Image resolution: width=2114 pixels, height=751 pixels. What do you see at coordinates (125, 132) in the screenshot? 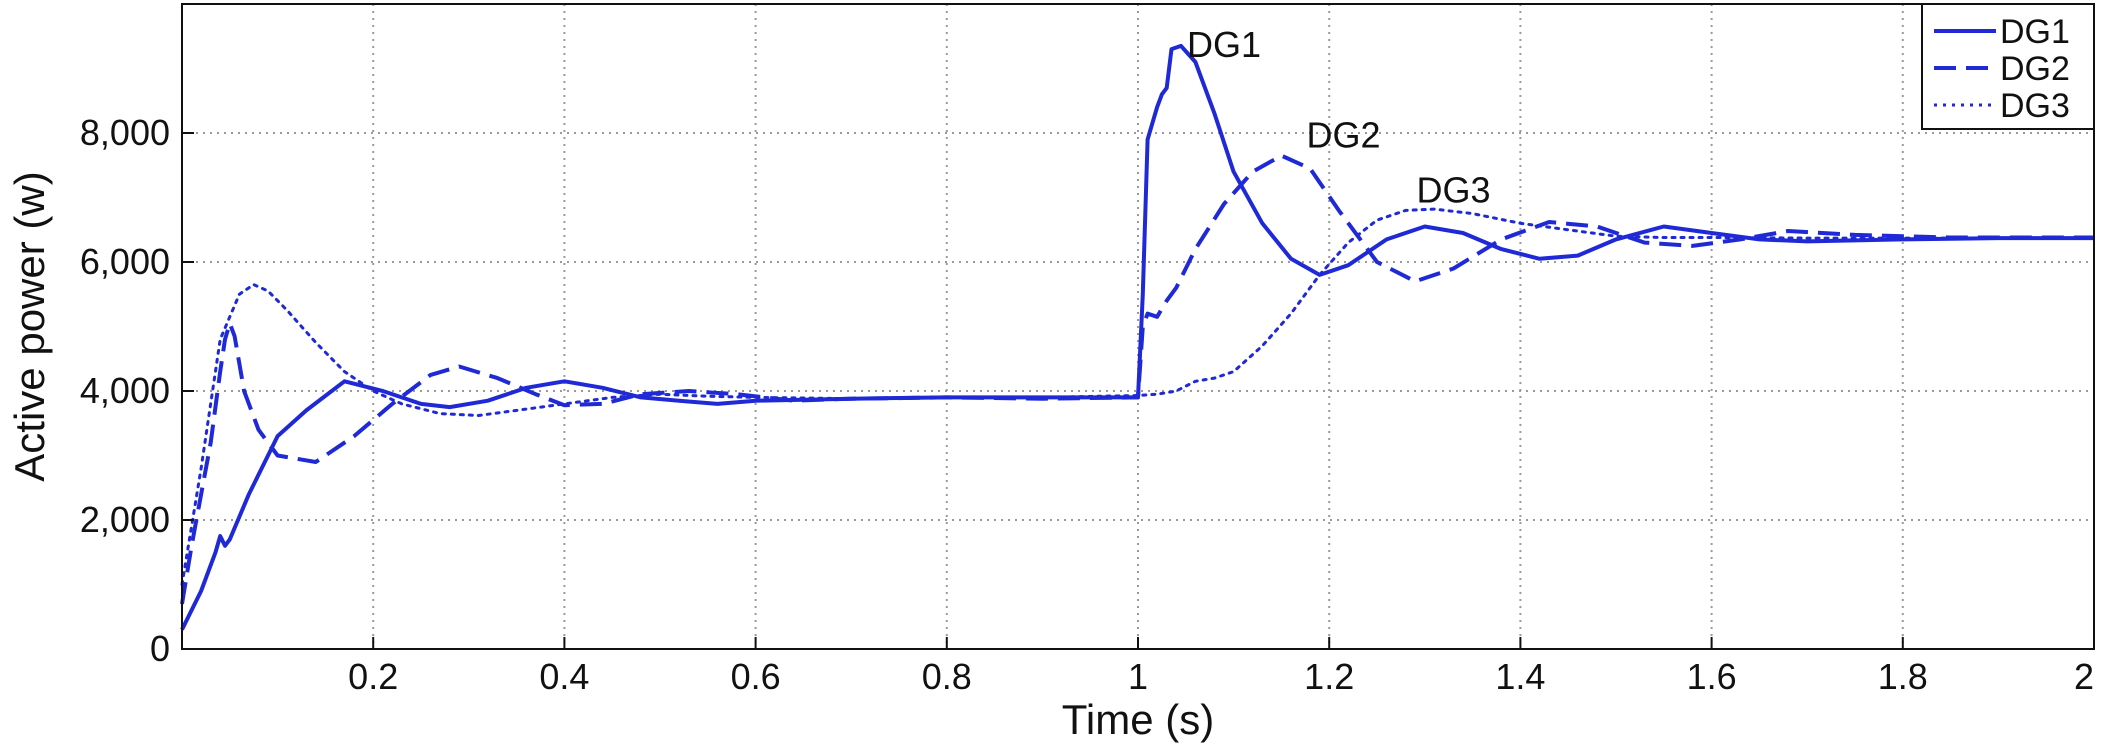
I see `y-tick-label: 8,000` at bounding box center [125, 132].